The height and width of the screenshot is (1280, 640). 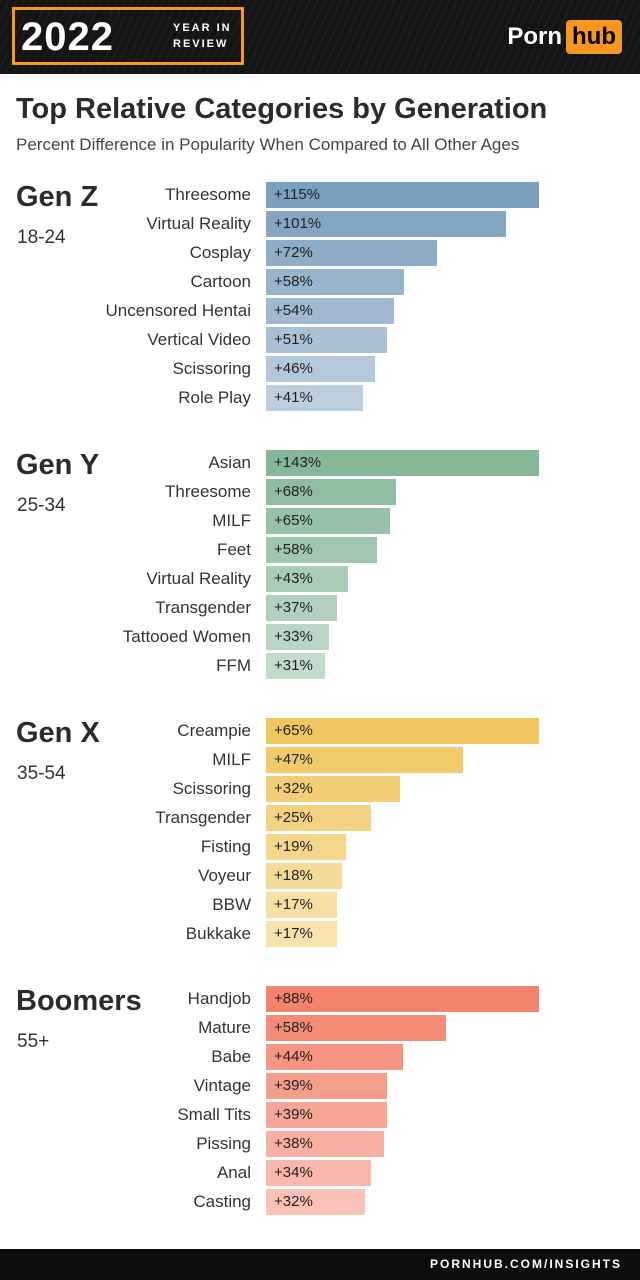 I want to click on value-label-gen-z: +46%, so click(x=293, y=368).